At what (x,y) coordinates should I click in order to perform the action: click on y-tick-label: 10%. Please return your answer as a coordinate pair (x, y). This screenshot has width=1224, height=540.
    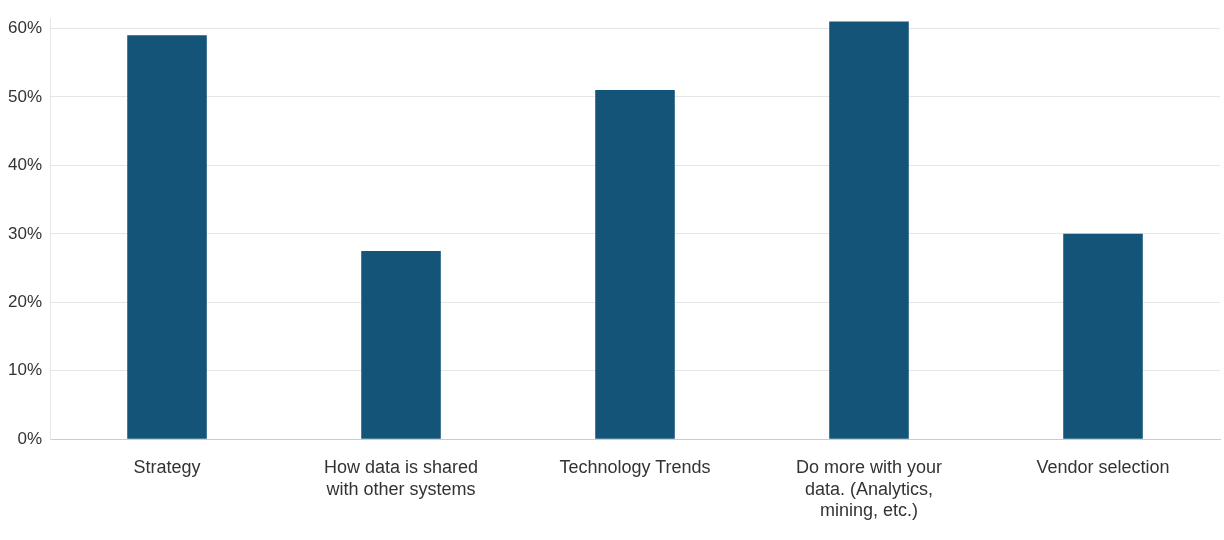
    Looking at the image, I should click on (25, 370).